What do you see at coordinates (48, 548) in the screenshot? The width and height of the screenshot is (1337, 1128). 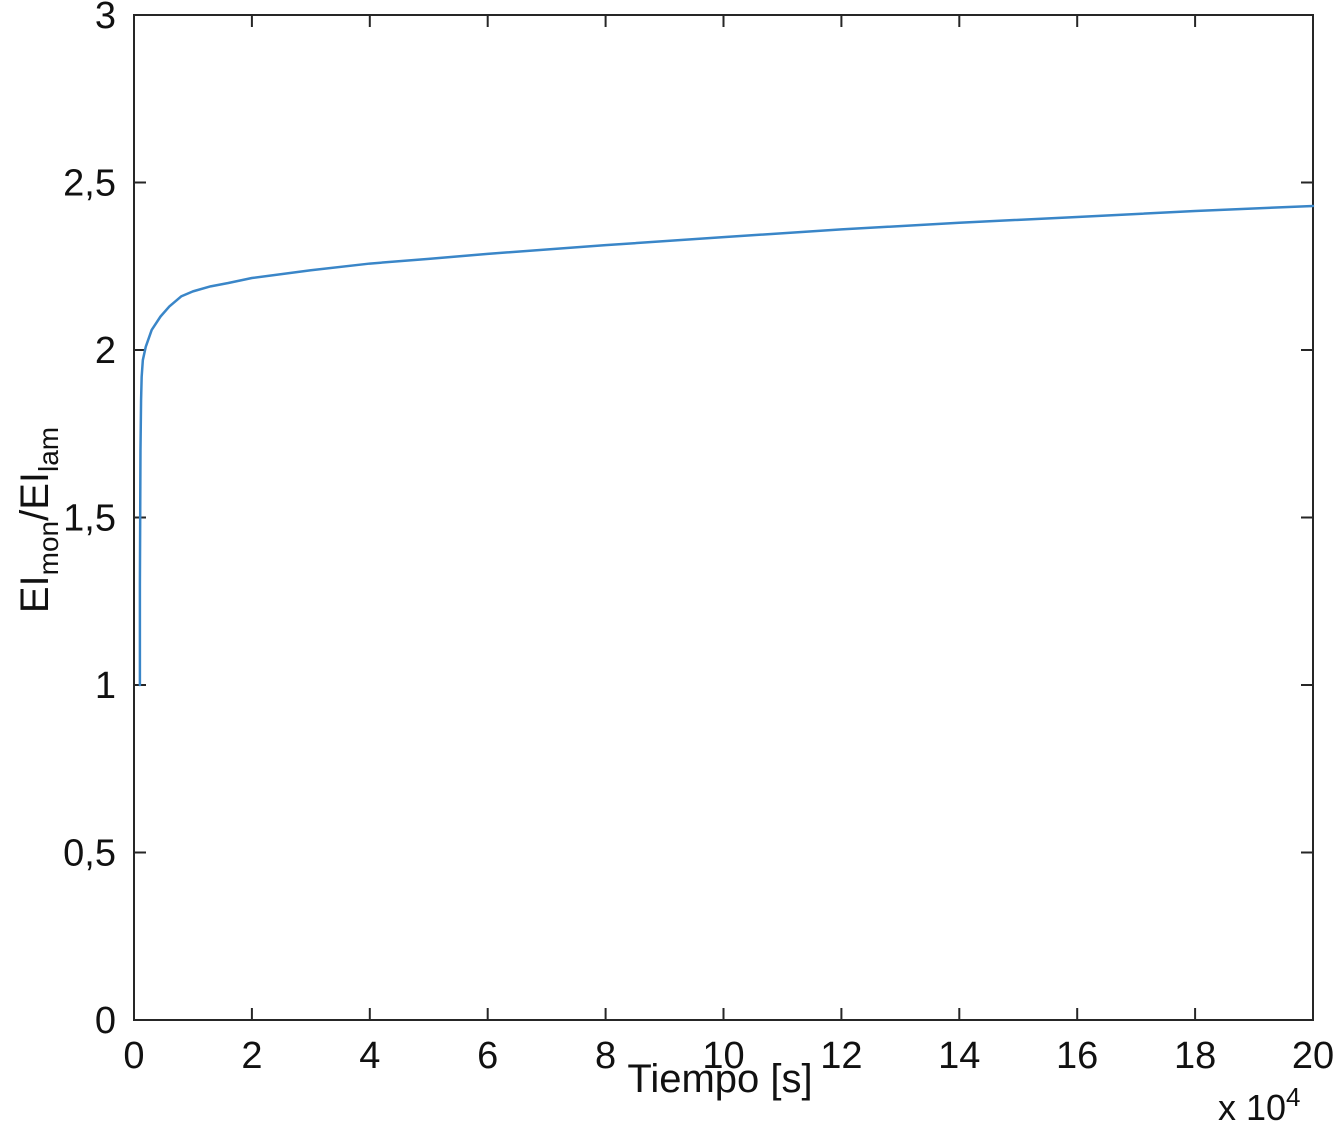 I see `y-title-sub-mon: mon` at bounding box center [48, 548].